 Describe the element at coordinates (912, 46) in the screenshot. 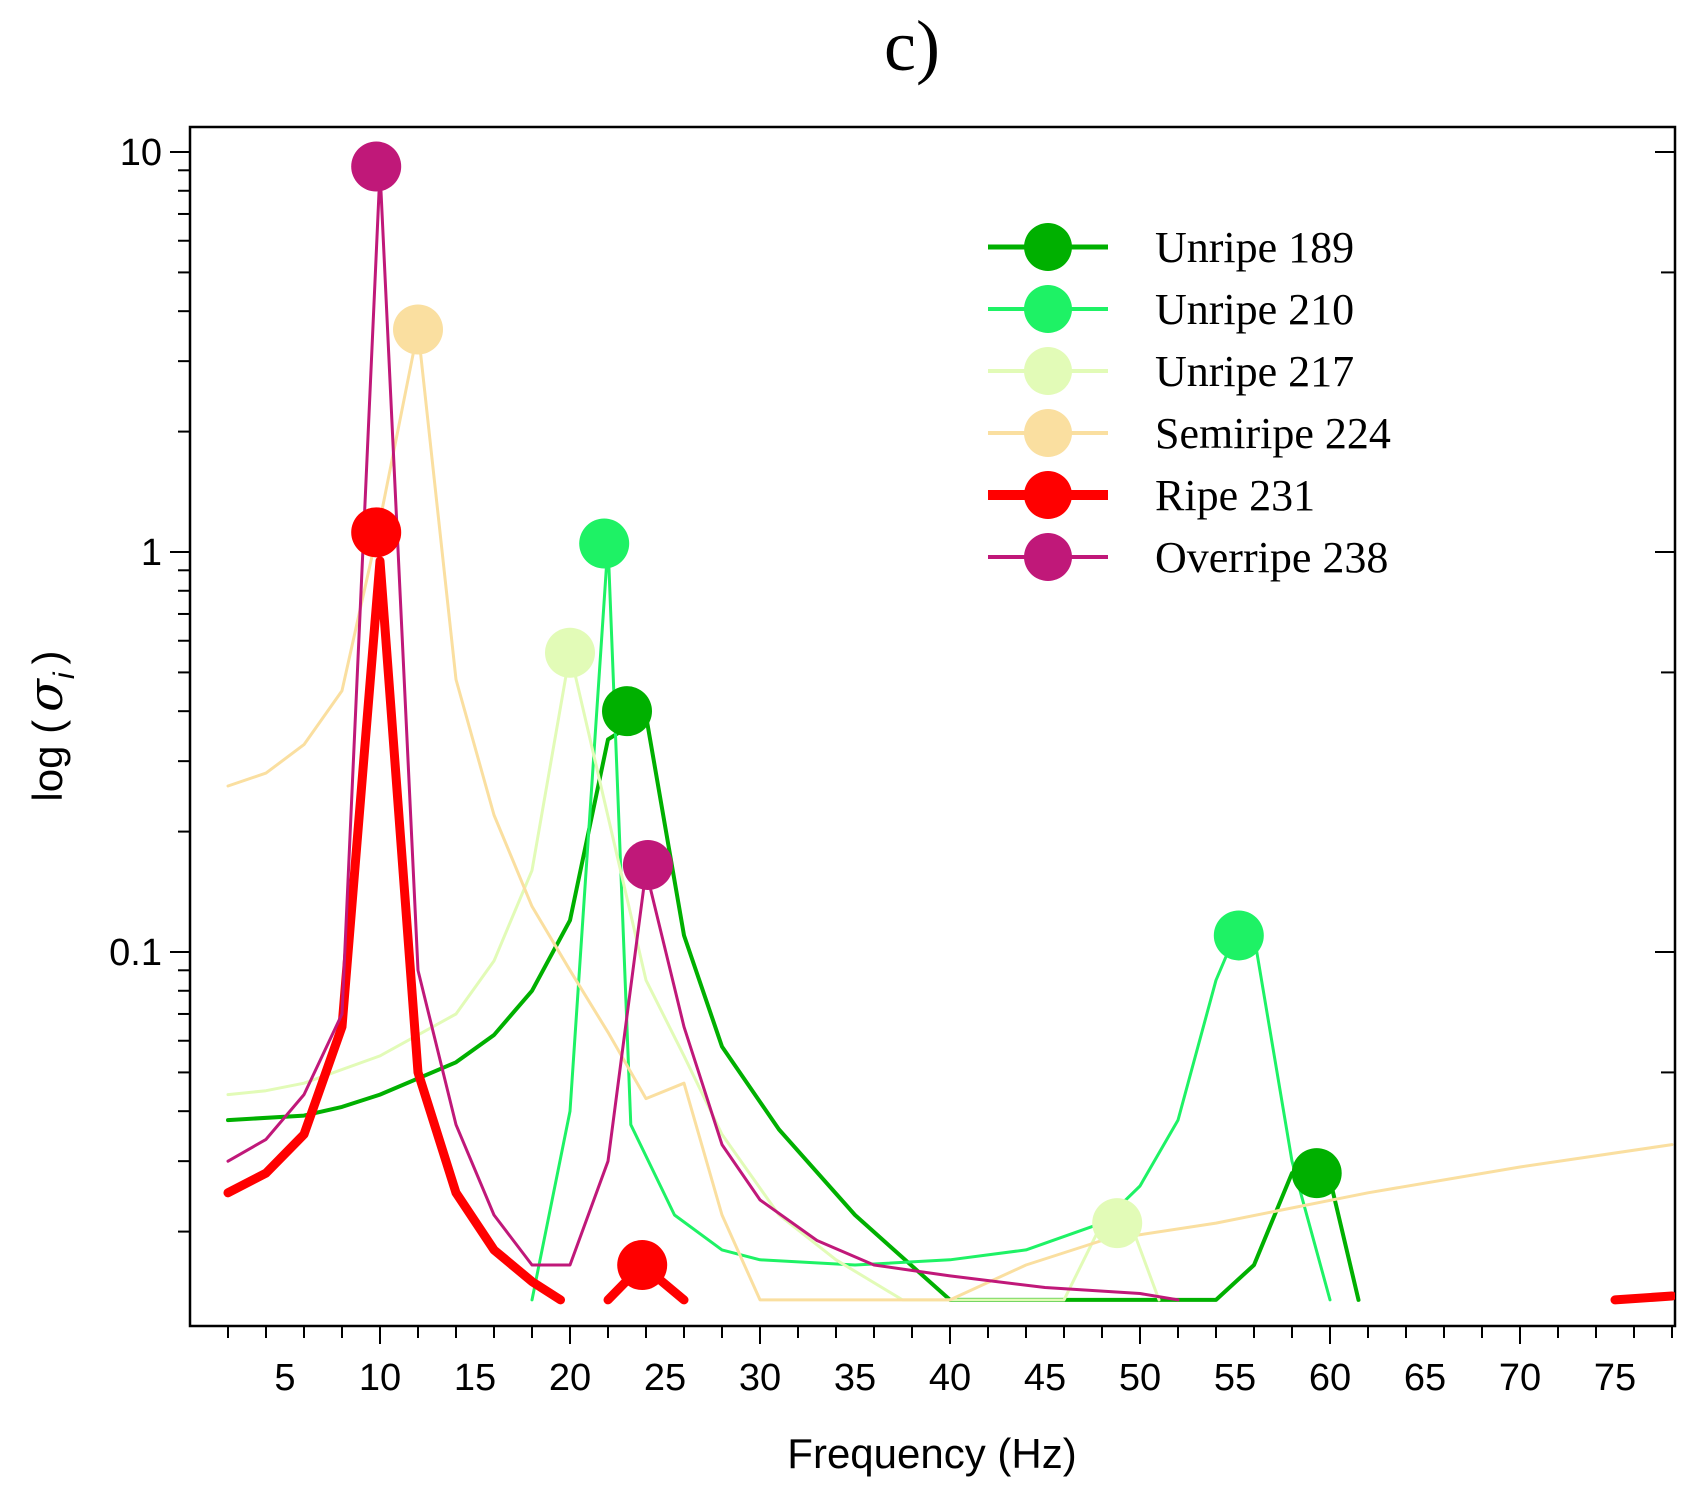

I see `chart-title: c)` at that location.